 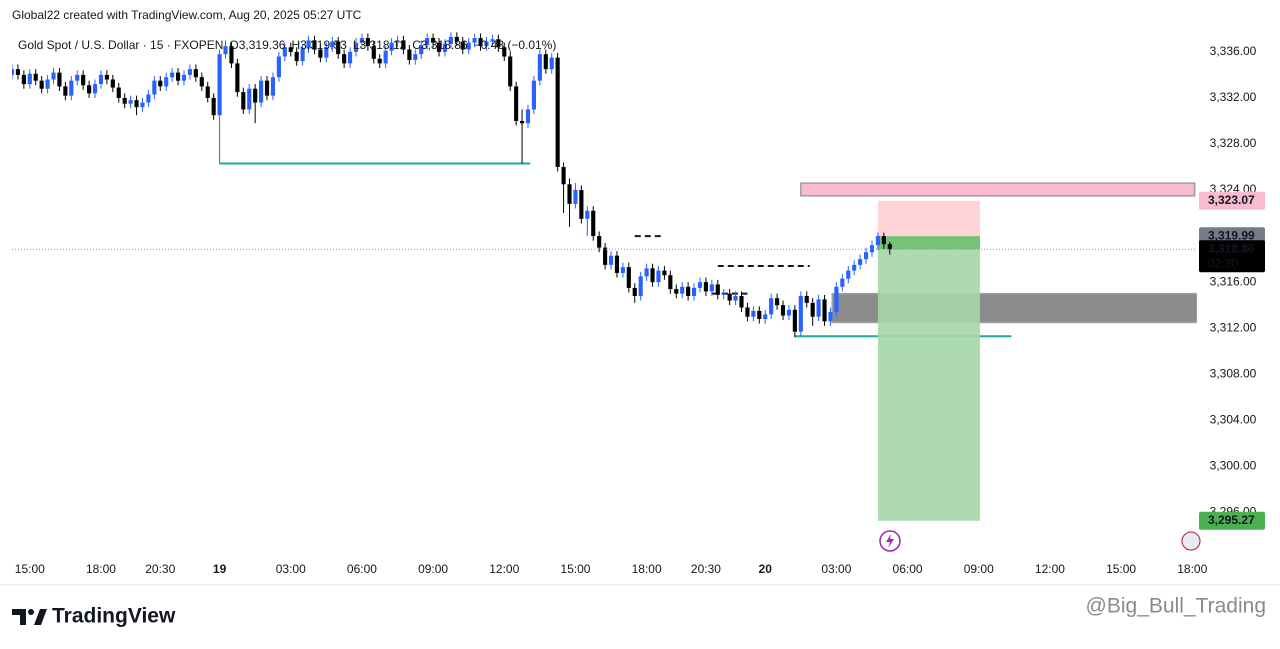 What do you see at coordinates (998, 189) in the screenshot?
I see `zone` at bounding box center [998, 189].